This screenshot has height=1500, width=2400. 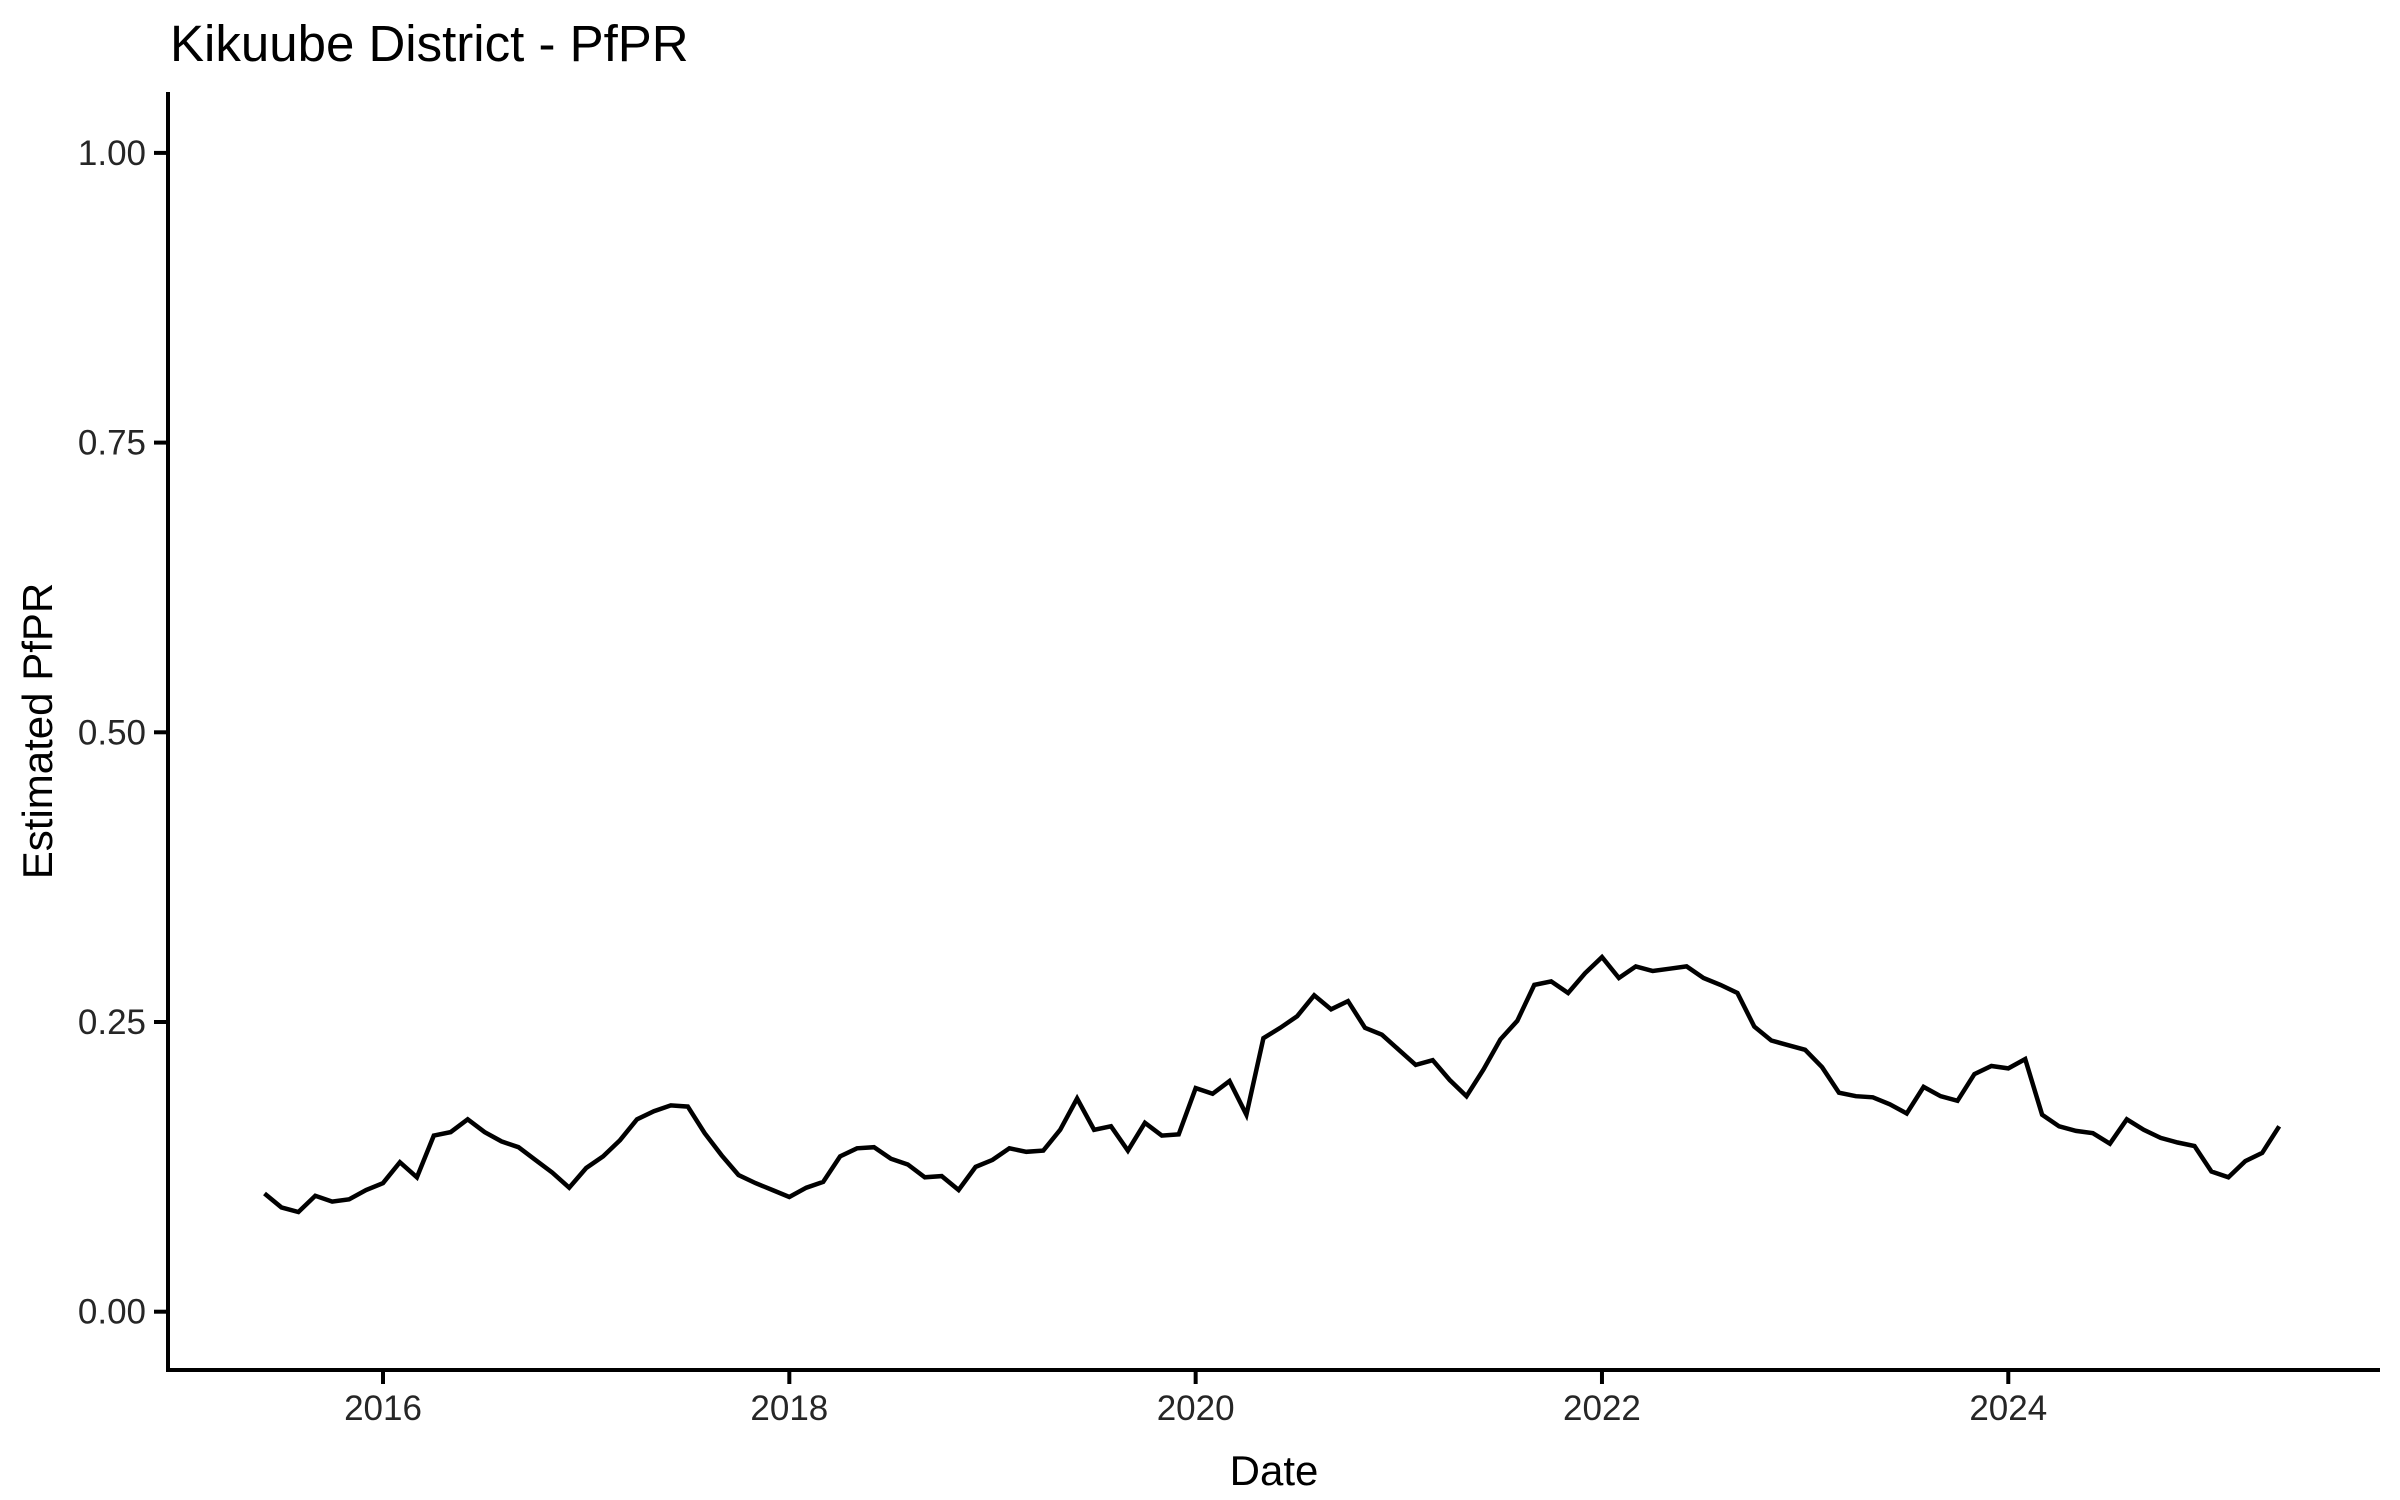 I want to click on y-axis-title: Estimated PfPR, so click(x=37, y=731).